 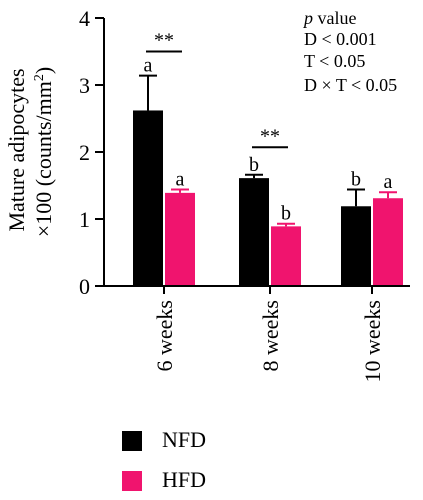 What do you see at coordinates (43, 152) in the screenshot?
I see `y-axis-label-line2: ×100 (counts/mm2)` at bounding box center [43, 152].